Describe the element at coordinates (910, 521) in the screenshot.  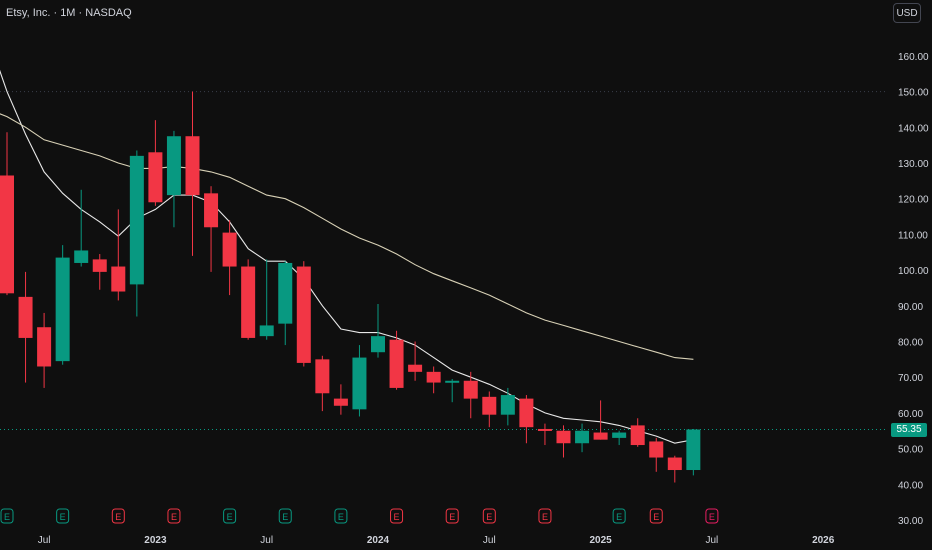
I see `y-tick-label: 30.00` at that location.